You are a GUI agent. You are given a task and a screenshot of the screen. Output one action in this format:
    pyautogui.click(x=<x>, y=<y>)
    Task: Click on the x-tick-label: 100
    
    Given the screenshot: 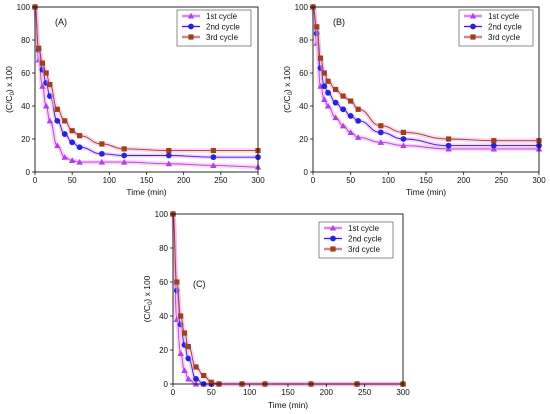 What is the action you would take?
    pyautogui.click(x=389, y=180)
    